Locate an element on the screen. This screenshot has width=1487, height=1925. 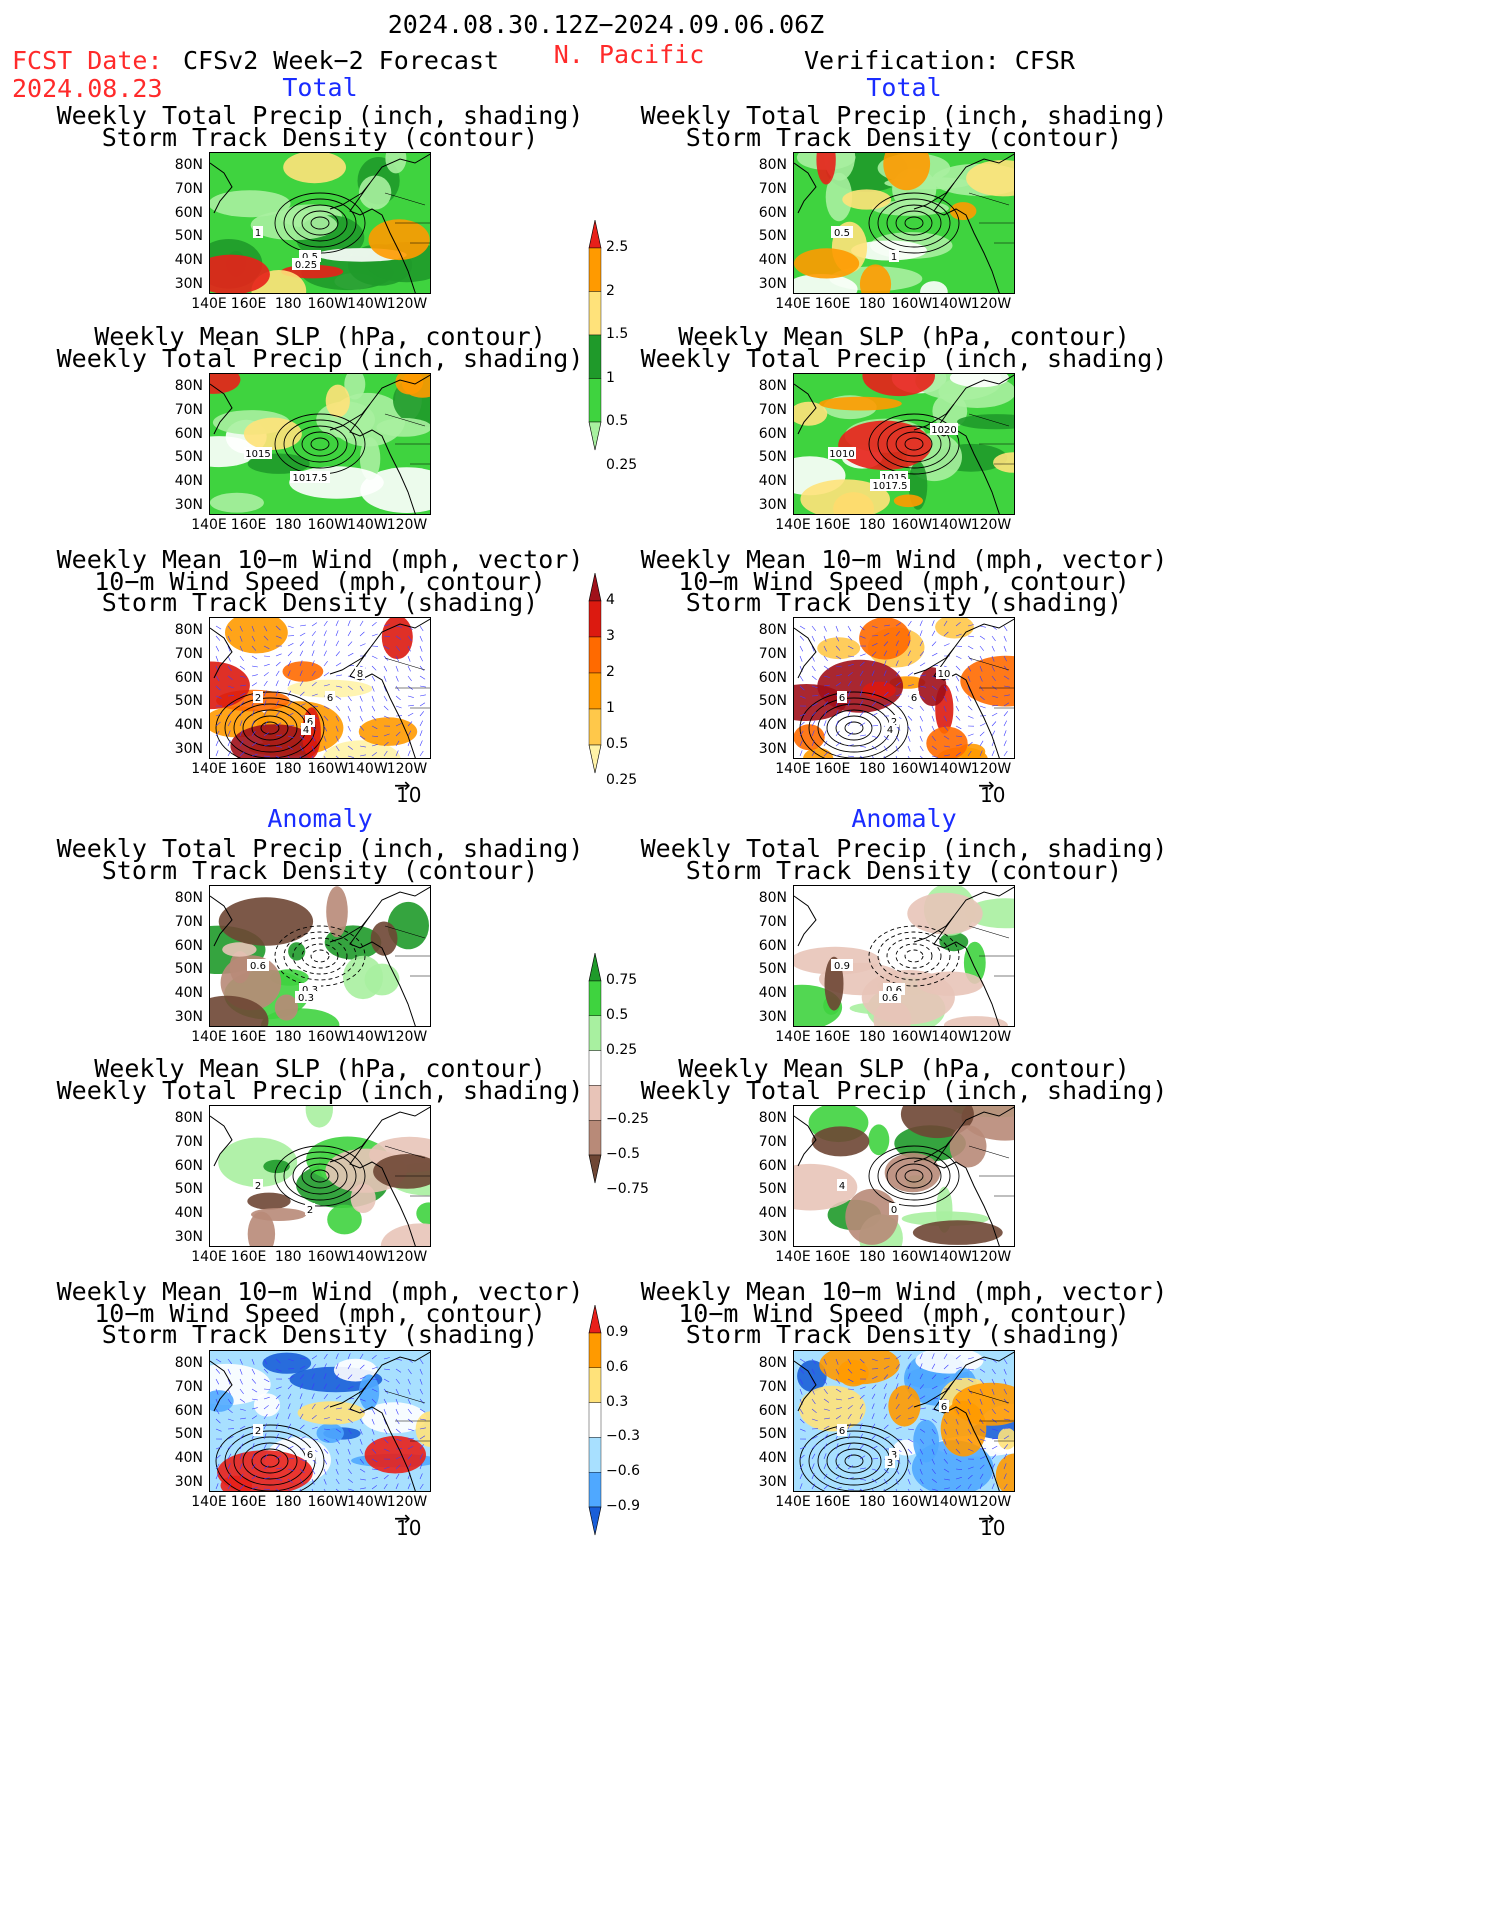
lon-tick-label: 140E is located at coordinates (793, 1037).